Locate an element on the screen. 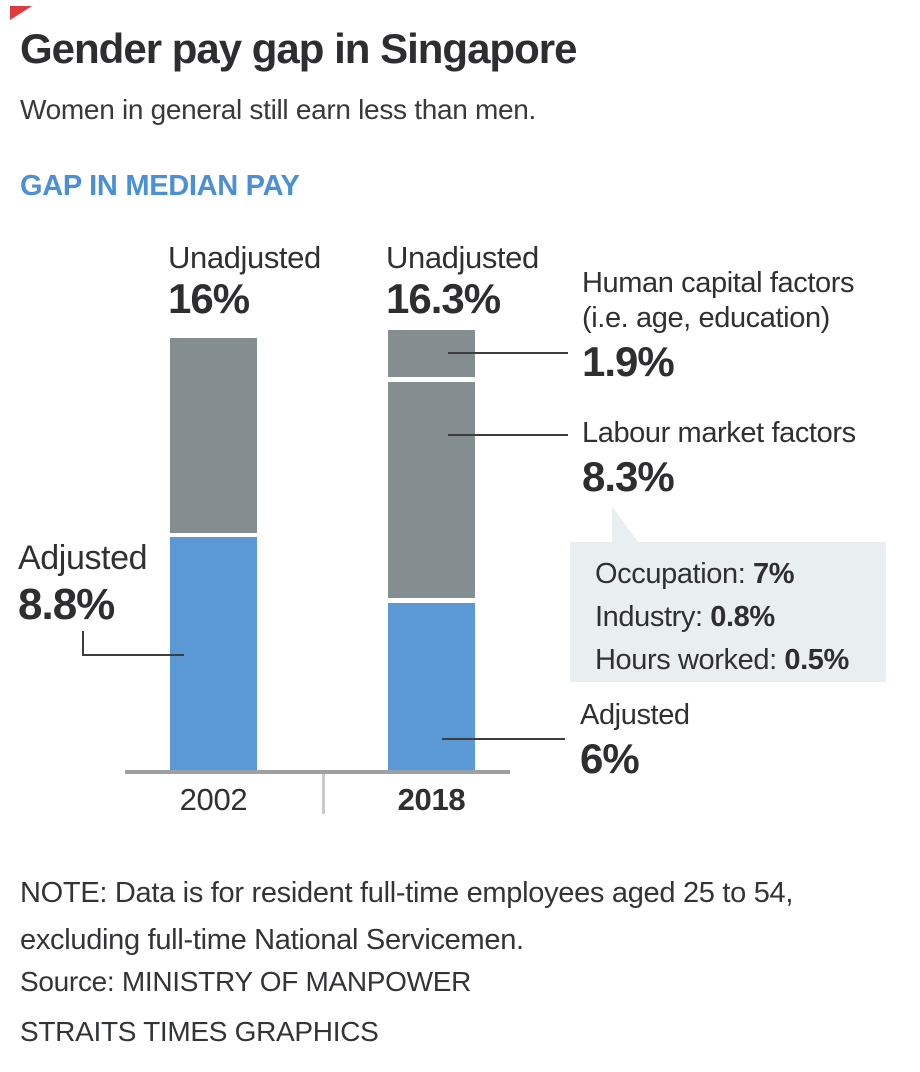  adjusted-2018-label: Adjusted is located at coordinates (635, 715).